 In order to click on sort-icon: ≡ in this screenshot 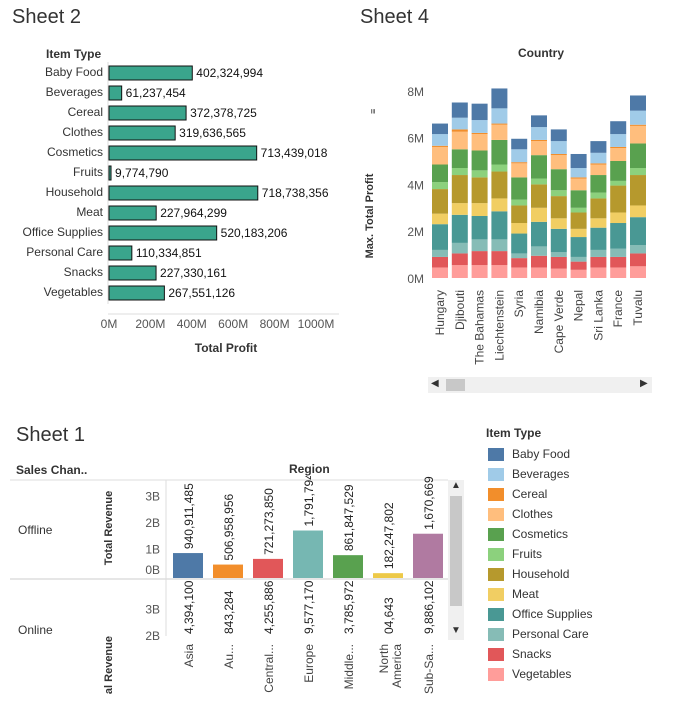, I will do `click(373, 111)`.